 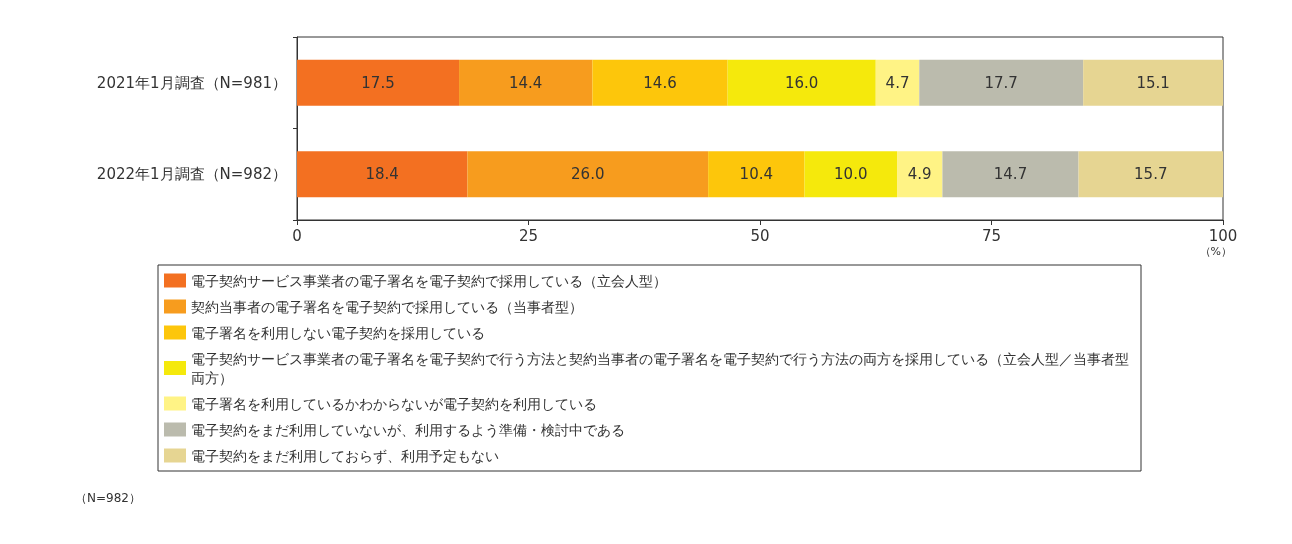 What do you see at coordinates (660, 368) in the screenshot?
I see `legend-label: 電子契約サービス事業者の電子署名を電子契約で行う方法と契約当事者の電子署名を電子契約で行う方法の両方を採用している（立会人型／当事者型両方）` at bounding box center [660, 368].